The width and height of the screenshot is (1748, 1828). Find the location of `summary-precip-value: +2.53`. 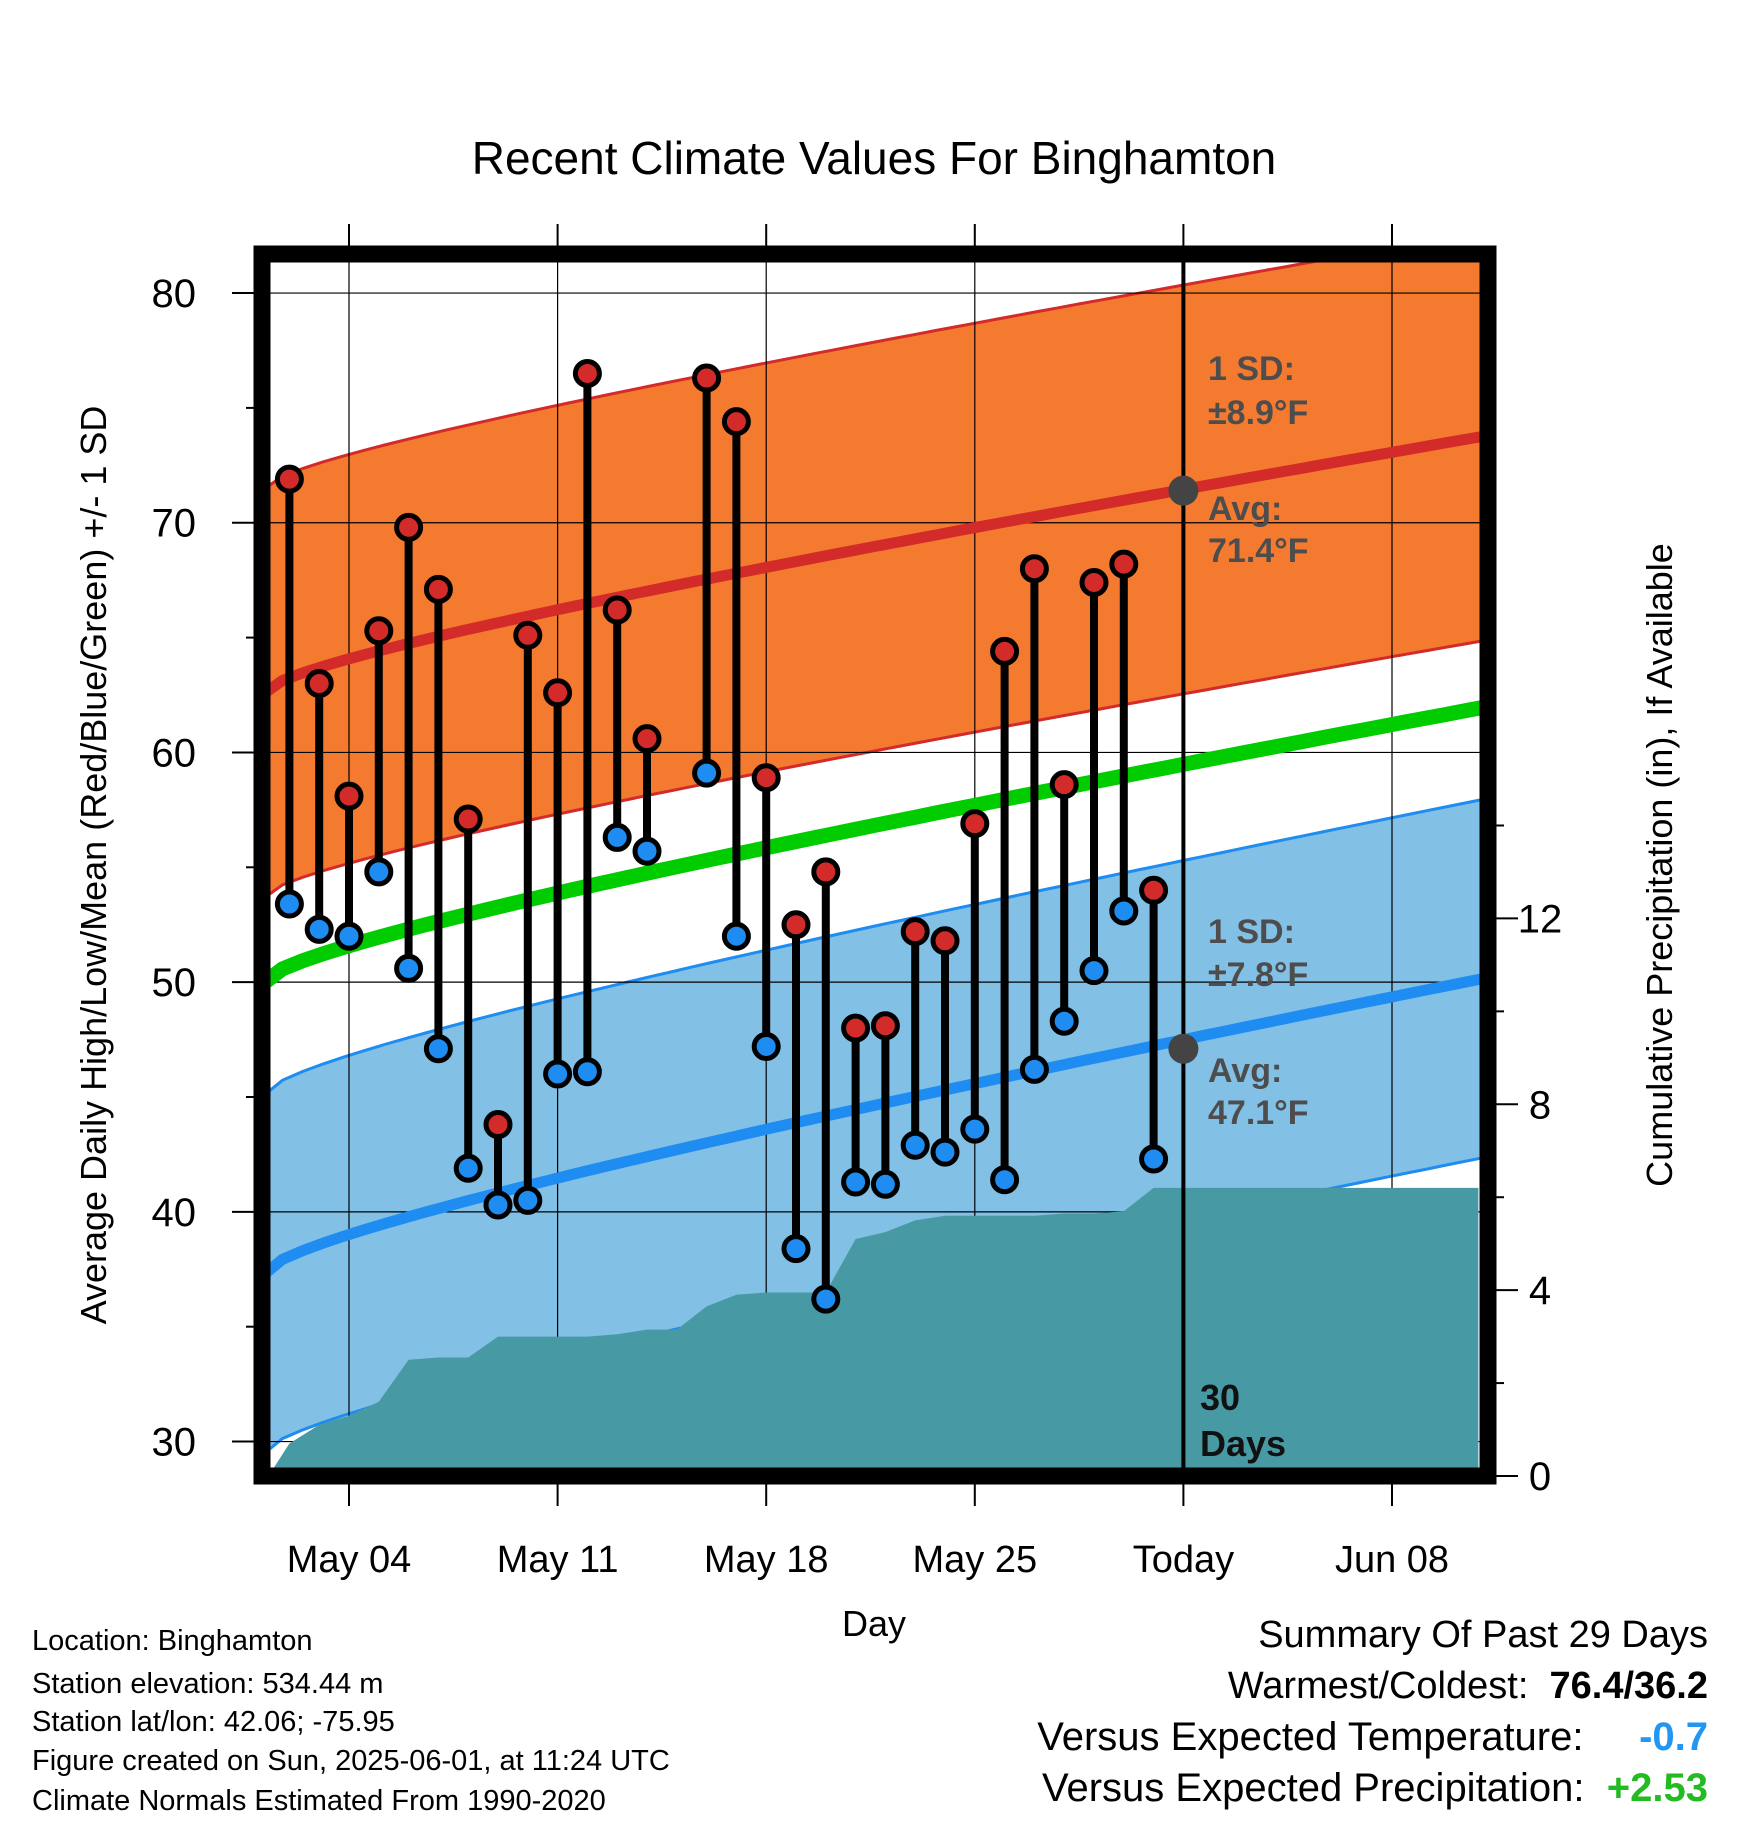

summary-precip-value: +2.53 is located at coordinates (1657, 1788).